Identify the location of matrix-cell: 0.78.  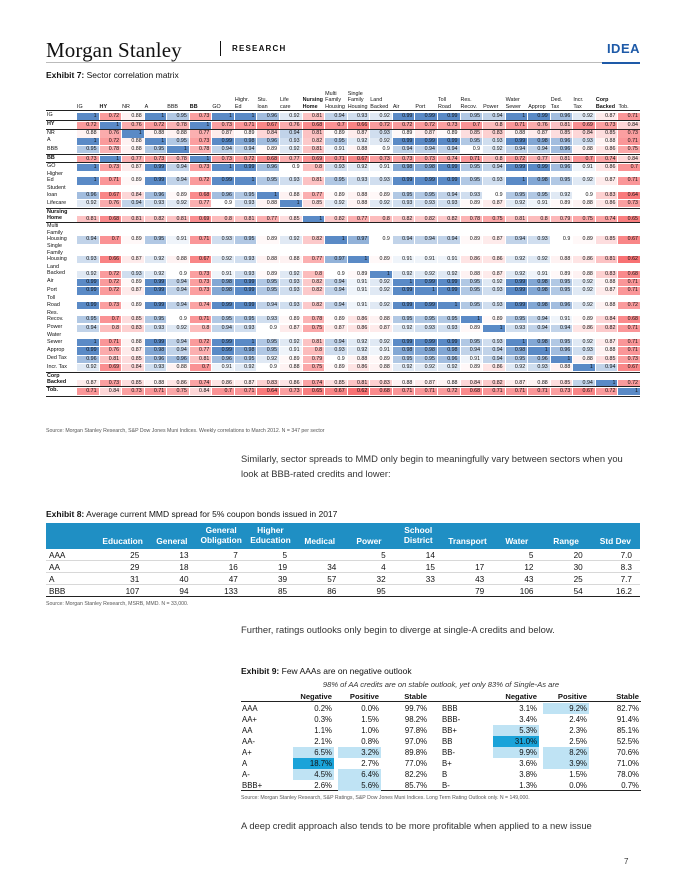
(178, 159).